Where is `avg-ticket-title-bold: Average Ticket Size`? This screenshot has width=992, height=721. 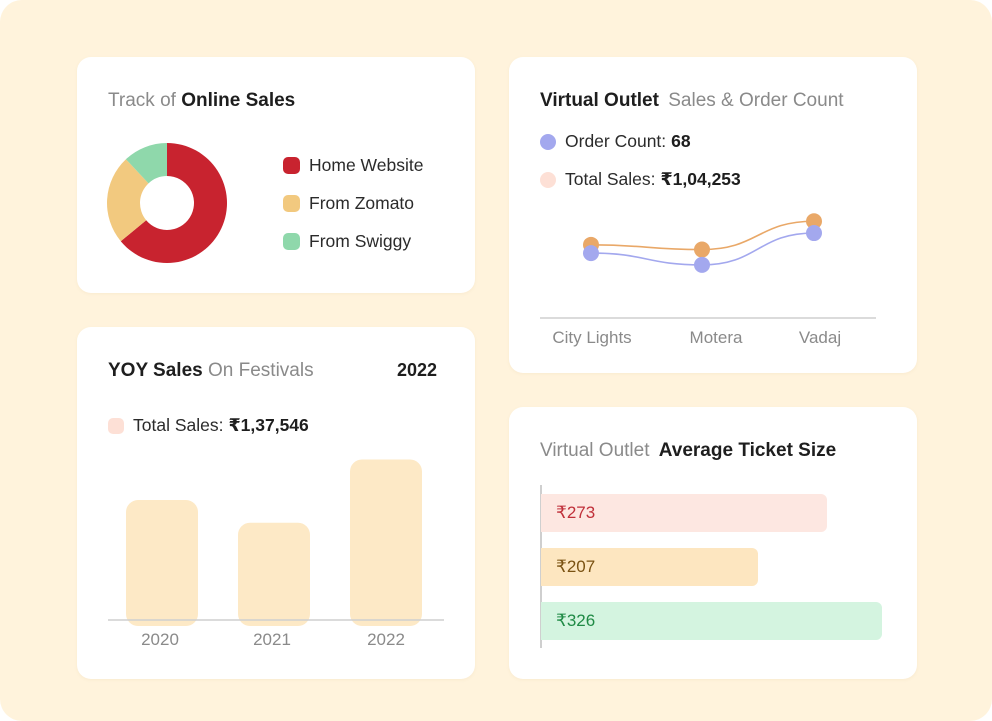
avg-ticket-title-bold: Average Ticket Size is located at coordinates (747, 450).